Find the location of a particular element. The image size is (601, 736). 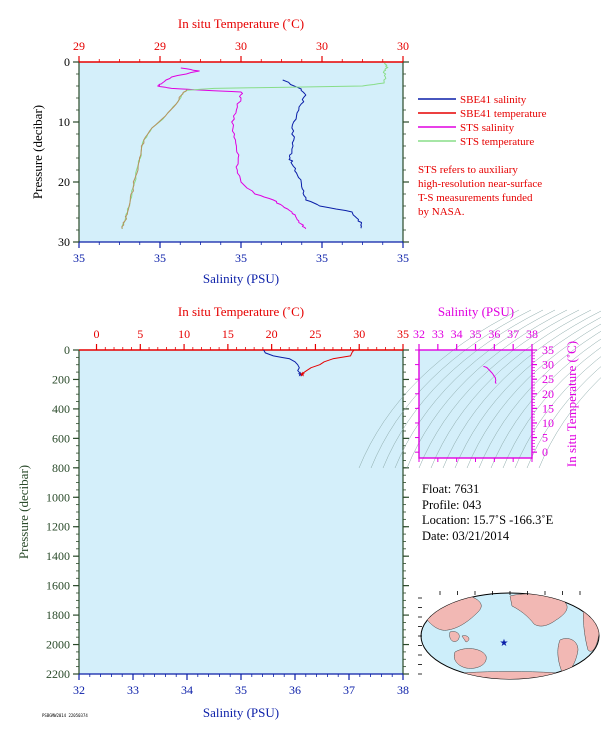

bottom-series-temperature is located at coordinates (328, 362).